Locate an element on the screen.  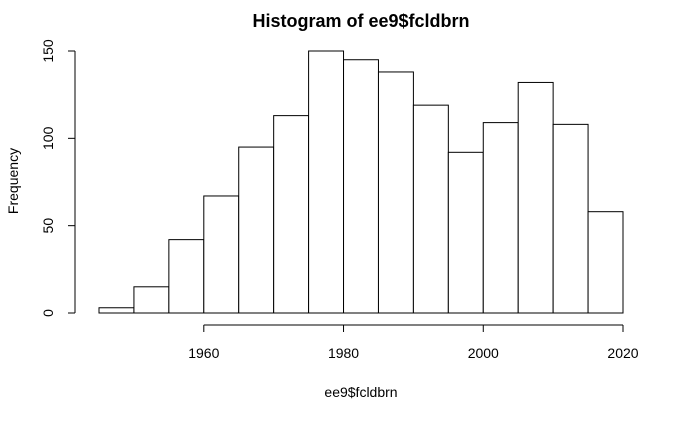
chart-title: Histogram of ee9$fcldbrn is located at coordinates (360, 21).